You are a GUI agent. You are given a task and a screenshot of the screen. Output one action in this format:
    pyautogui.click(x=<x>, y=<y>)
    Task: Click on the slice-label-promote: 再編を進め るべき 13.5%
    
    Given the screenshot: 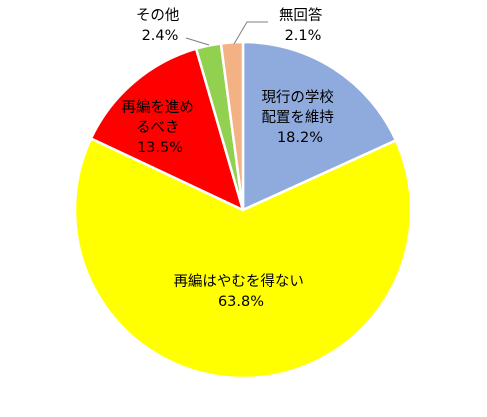 What is the action you would take?
    pyautogui.click(x=159, y=127)
    